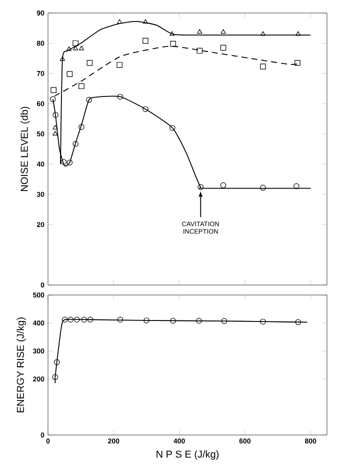  I want to click on y-axis-title: NOISE LEVEL (db), so click(25, 148).